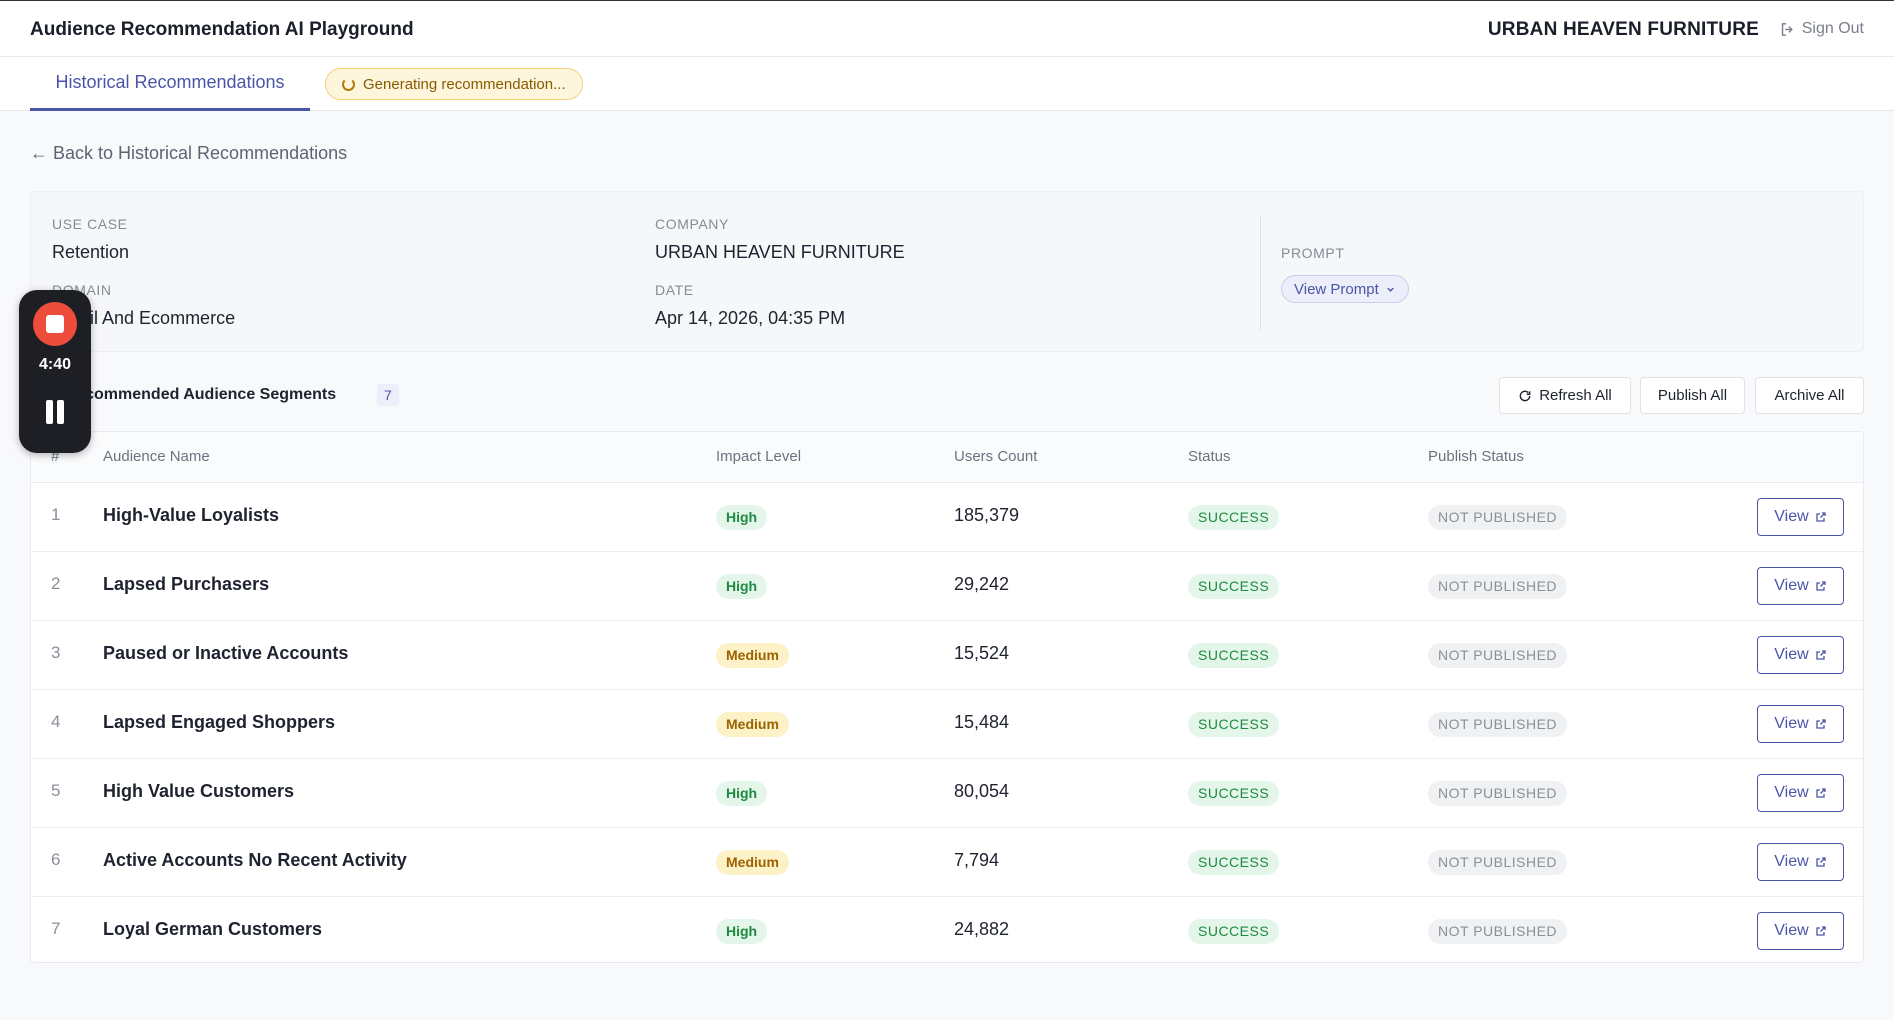  What do you see at coordinates (55, 364) in the screenshot?
I see `recording-timer: 4:40` at bounding box center [55, 364].